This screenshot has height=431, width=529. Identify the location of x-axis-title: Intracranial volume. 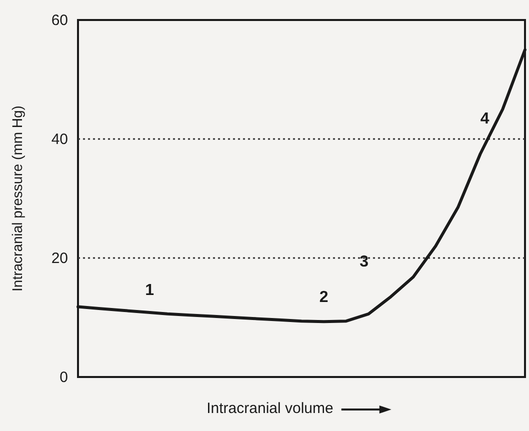
(270, 408).